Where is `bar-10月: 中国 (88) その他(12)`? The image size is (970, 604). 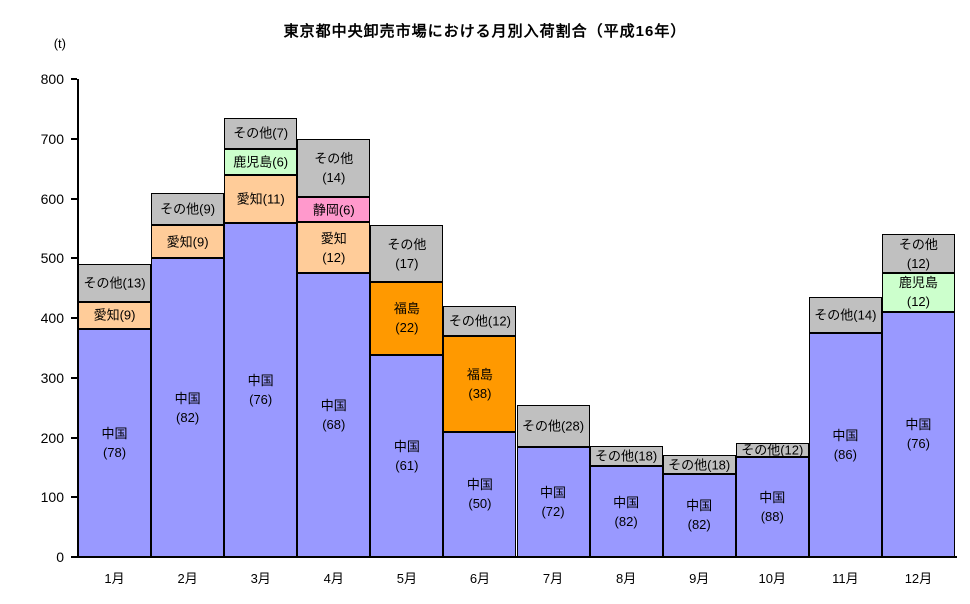 bar-10月: 中国 (88) その他(12) is located at coordinates (772, 499).